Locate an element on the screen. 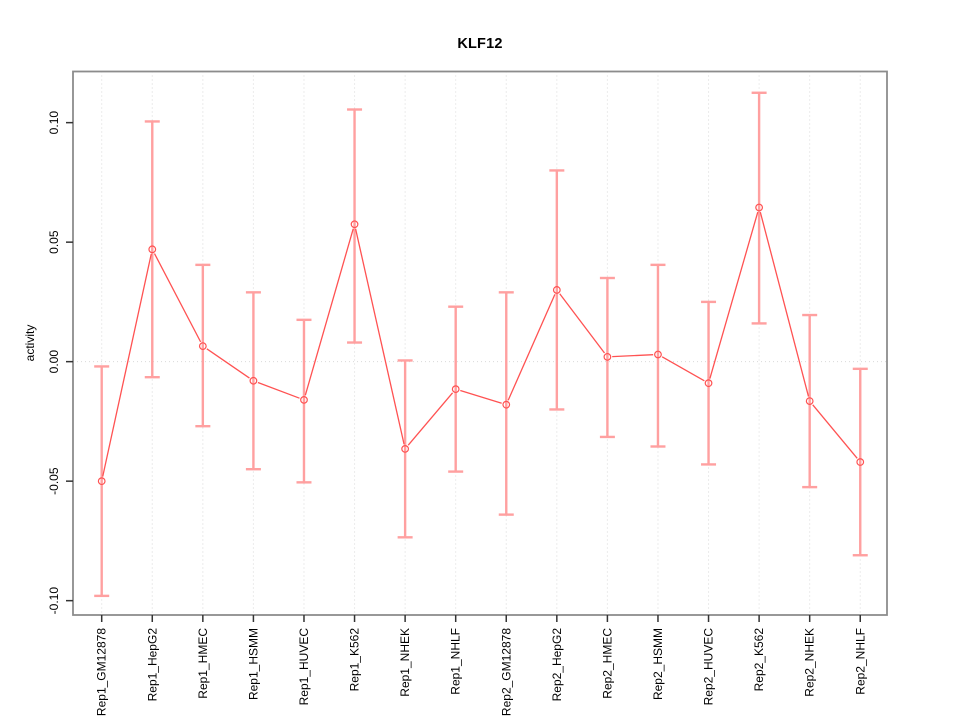  y-tick-label: 0.05 is located at coordinates (54, 242).